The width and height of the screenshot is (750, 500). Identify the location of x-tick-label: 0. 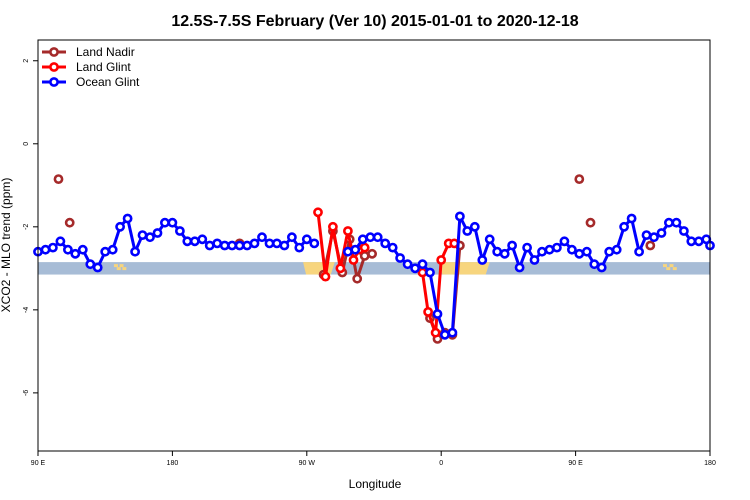
(441, 463).